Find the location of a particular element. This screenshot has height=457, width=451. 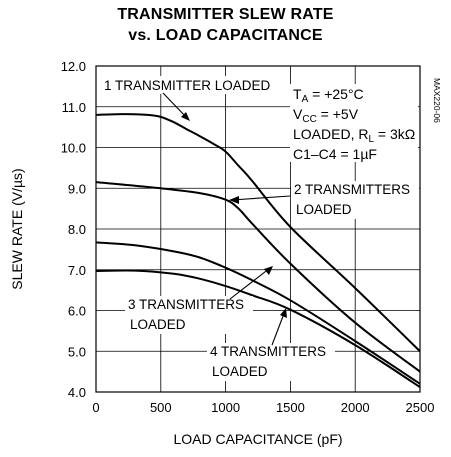

label-4-transmitters-line2: LOADED is located at coordinates (240, 371).